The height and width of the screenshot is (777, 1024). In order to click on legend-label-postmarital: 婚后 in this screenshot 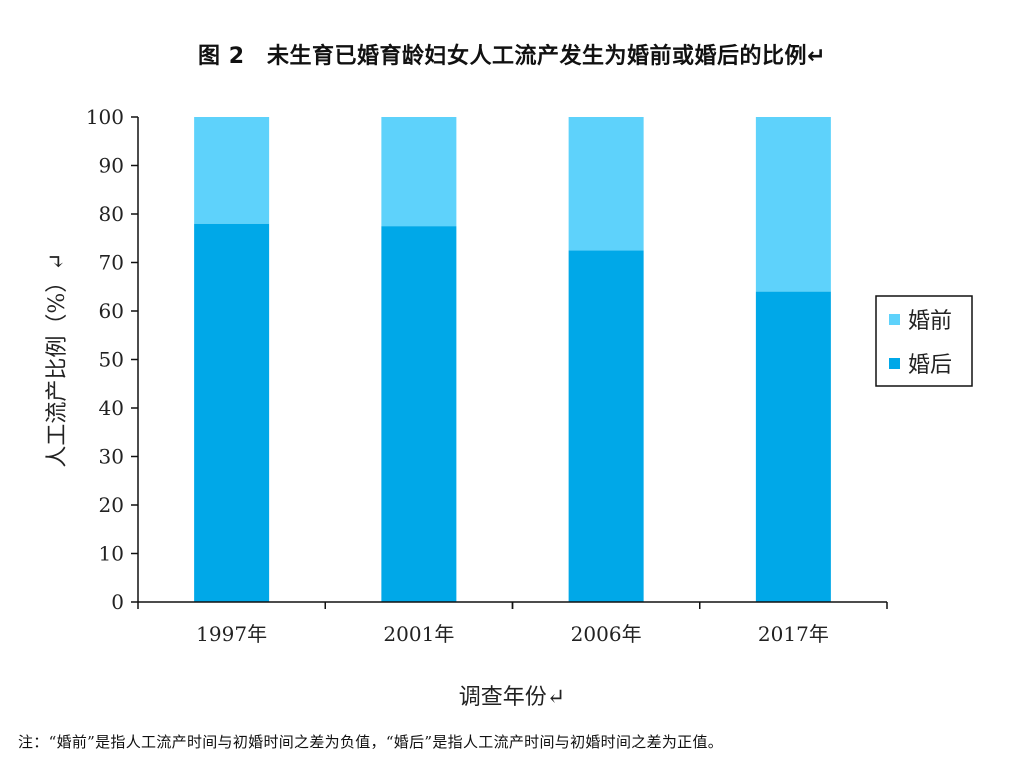, I will do `click(930, 365)`.